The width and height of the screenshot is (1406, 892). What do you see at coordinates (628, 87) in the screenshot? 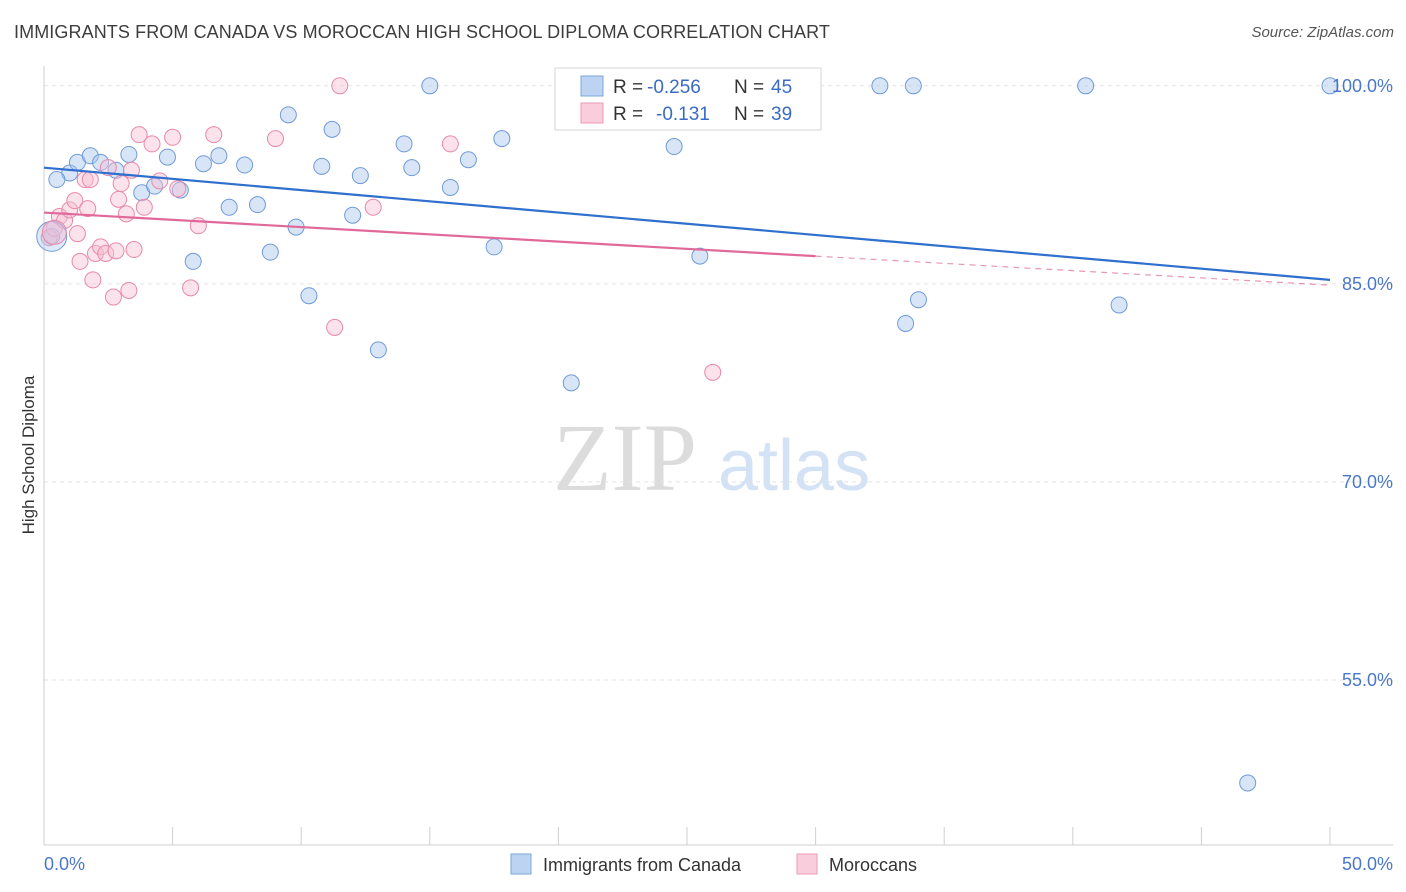
I see `legend-r-label-canada: R =` at bounding box center [628, 87].